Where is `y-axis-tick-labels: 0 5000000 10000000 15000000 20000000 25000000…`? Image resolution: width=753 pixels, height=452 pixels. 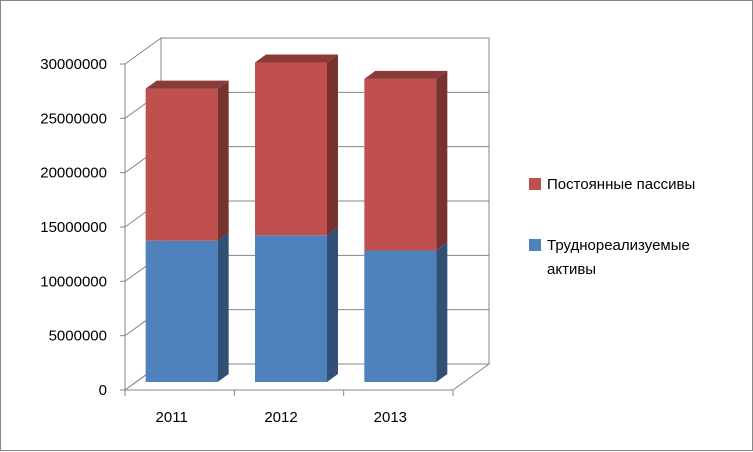 y-axis-tick-labels: 0 5000000 10000000 15000000 20000000 25000000… is located at coordinates (73, 227).